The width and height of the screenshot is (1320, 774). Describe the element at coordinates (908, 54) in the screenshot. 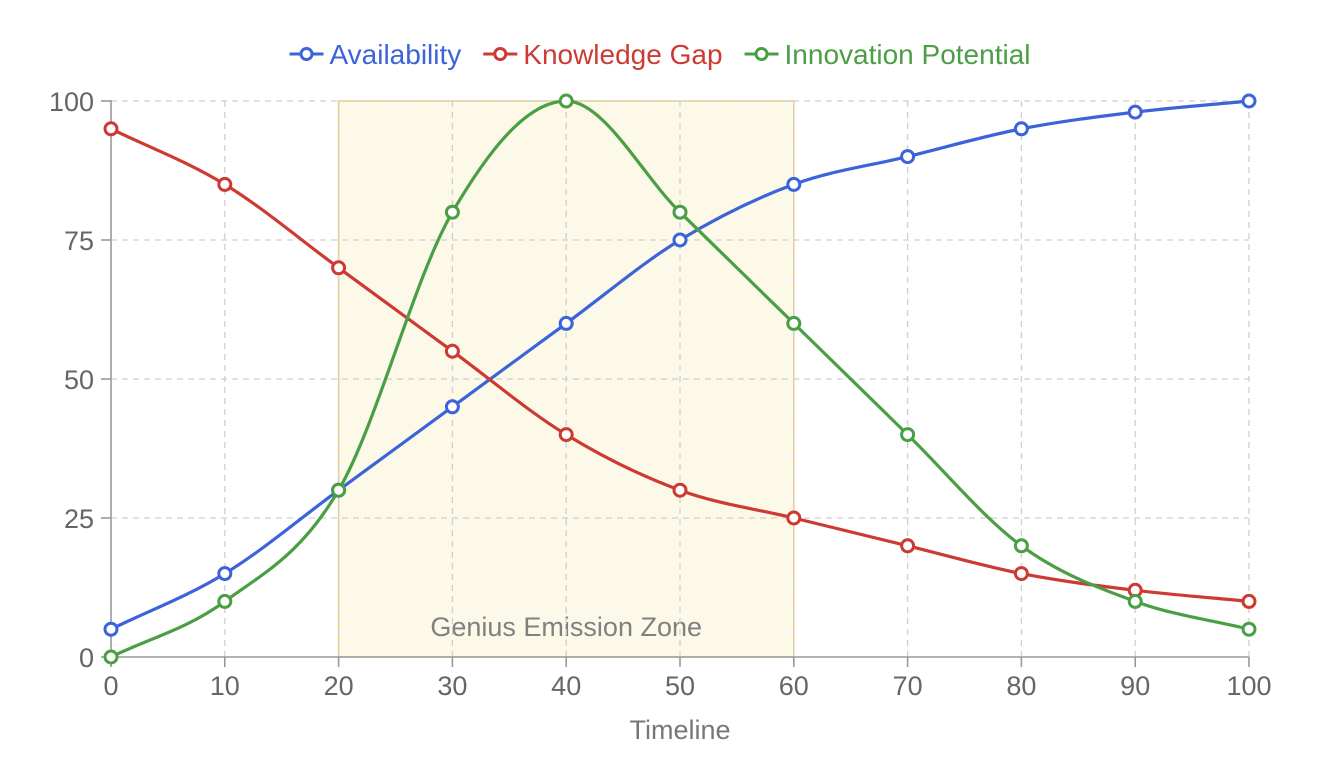

I see `legend-label: Innovation Potential` at that location.